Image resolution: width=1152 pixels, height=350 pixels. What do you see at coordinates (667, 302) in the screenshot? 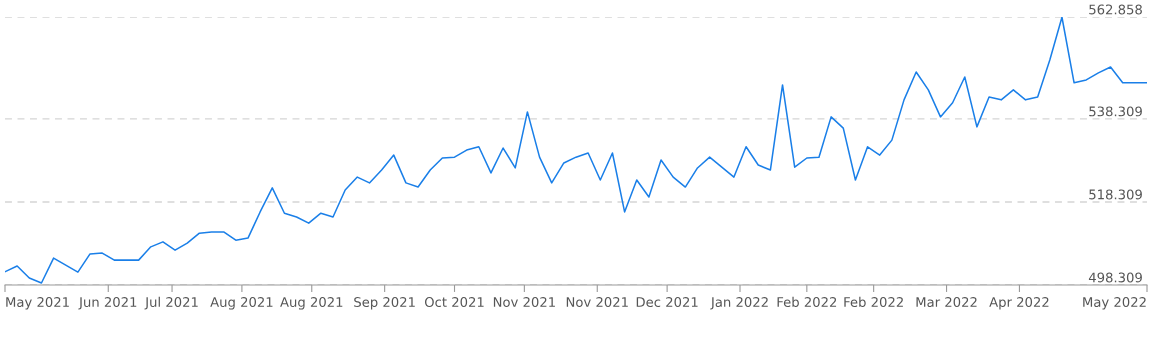
I see `x-tick-label: Dec 2021` at bounding box center [667, 302].